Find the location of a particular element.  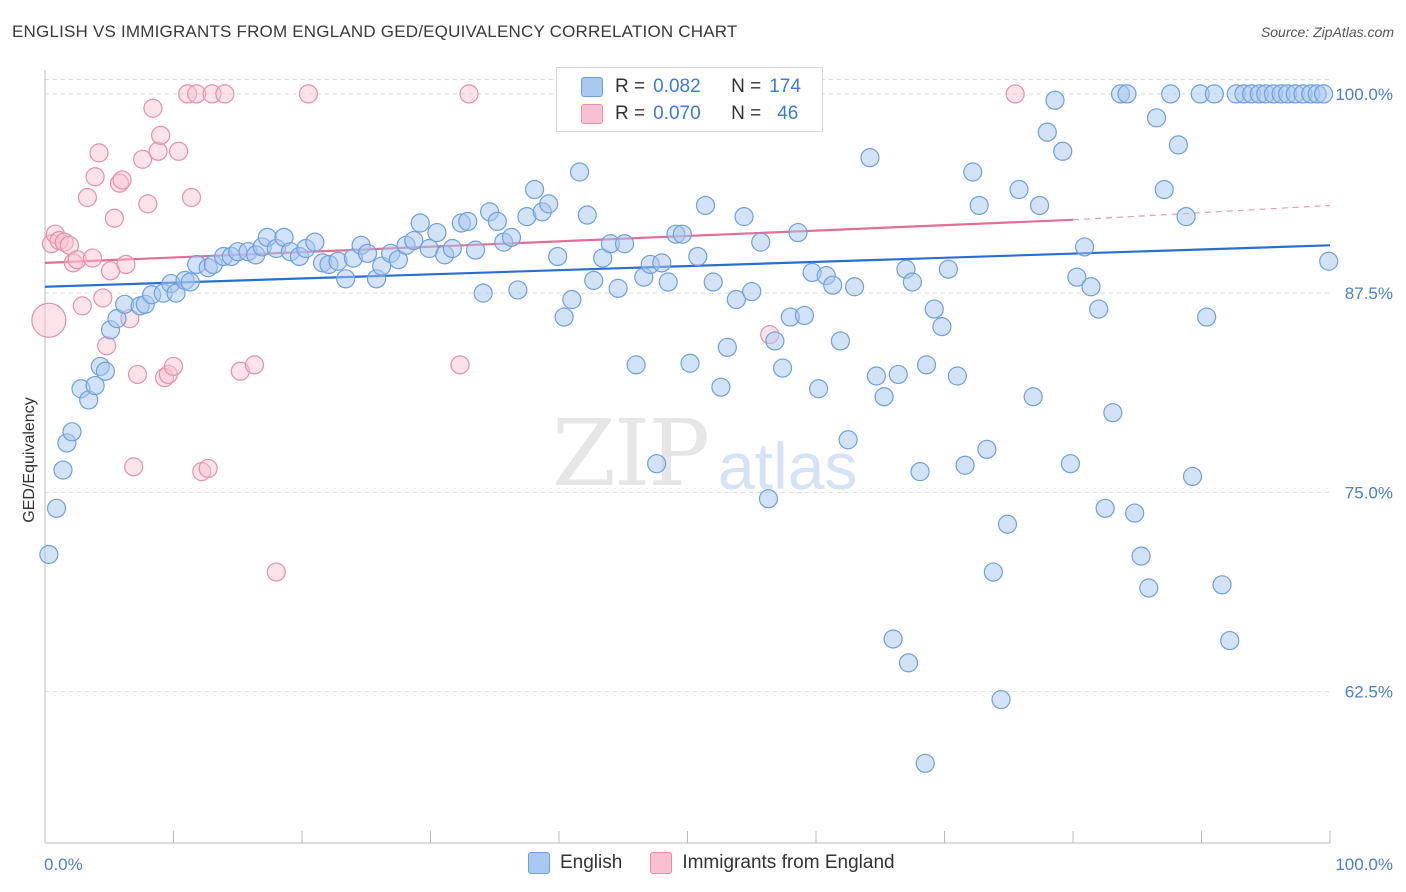

legend-swatch-english is located at coordinates (592, 87).